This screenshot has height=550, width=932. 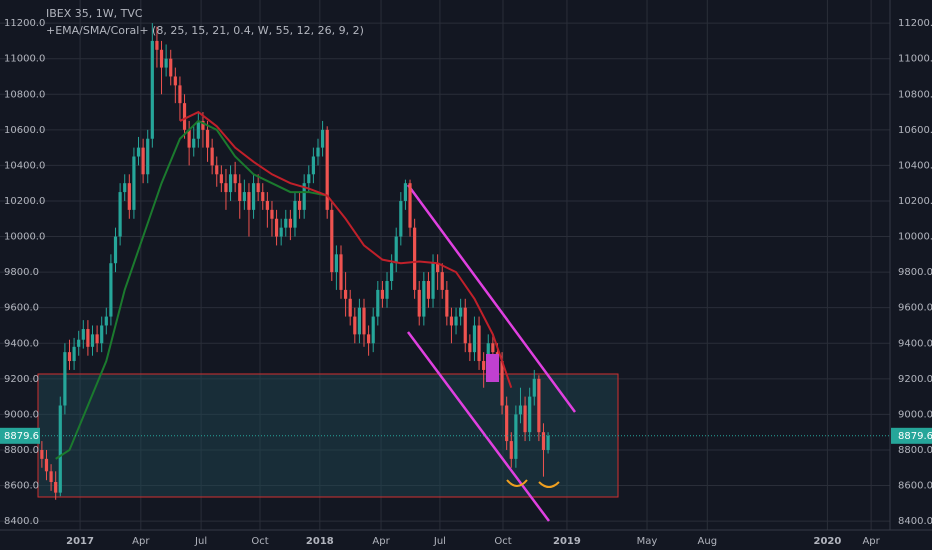 What do you see at coordinates (708, 541) in the screenshot?
I see `x-tick-label: Aug` at bounding box center [708, 541].